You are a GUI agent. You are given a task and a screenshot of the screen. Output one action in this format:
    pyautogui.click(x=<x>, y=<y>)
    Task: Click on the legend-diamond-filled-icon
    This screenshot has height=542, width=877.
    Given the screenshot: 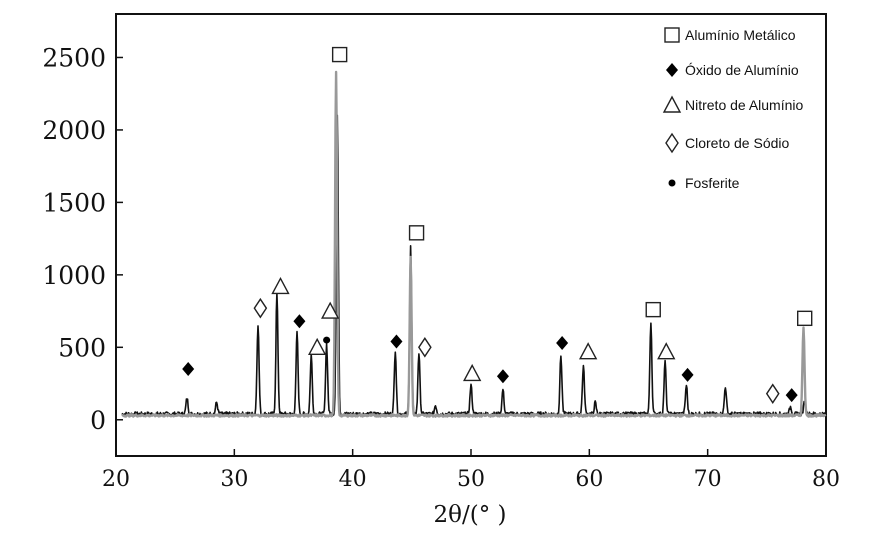 What is the action you would take?
    pyautogui.click(x=672, y=70)
    